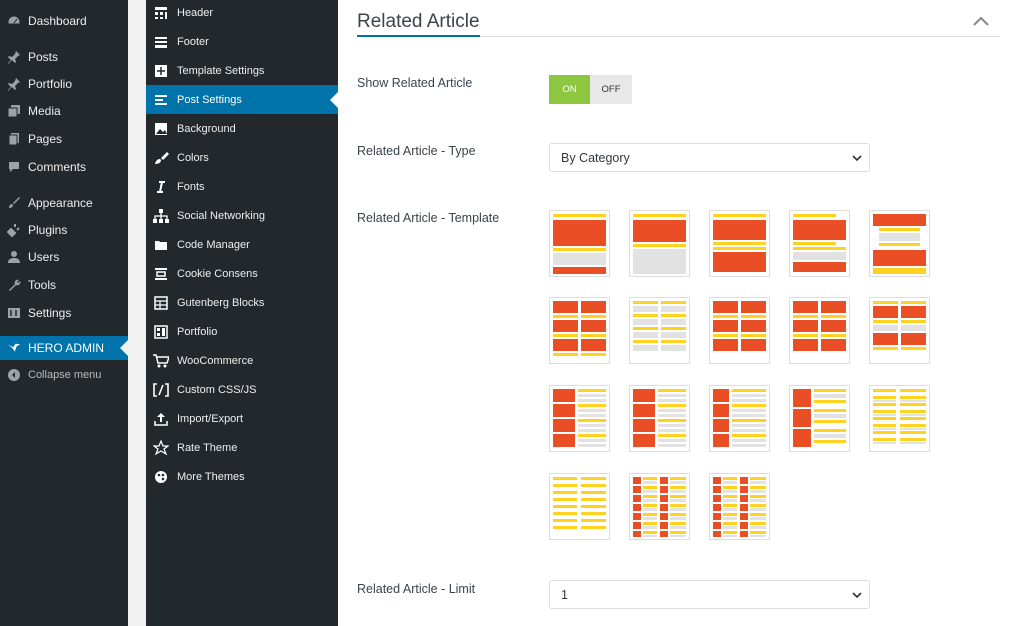  I want to click on bird-icon, so click(14, 348).